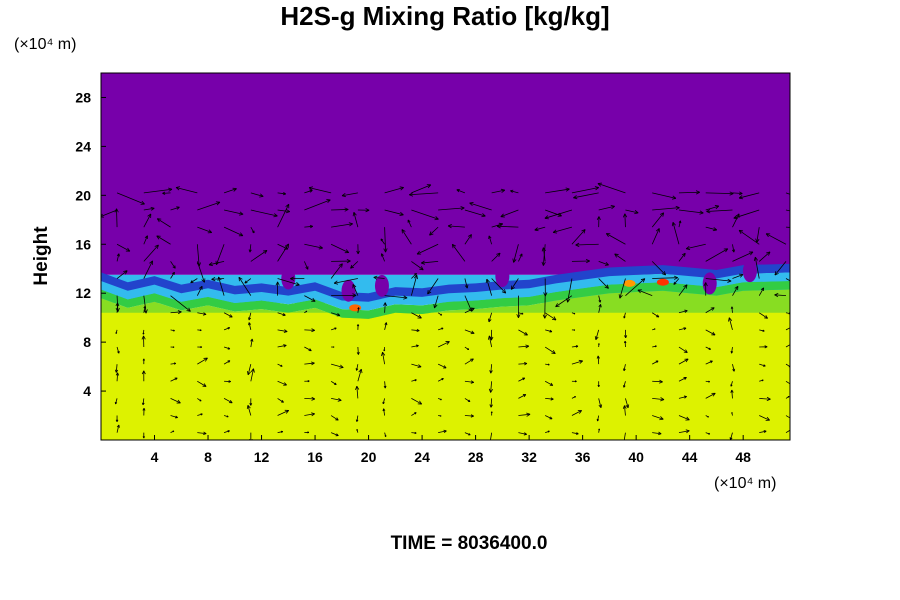 The width and height of the screenshot is (900, 600). What do you see at coordinates (583, 457) in the screenshot?
I see `x-tick-label: 36` at bounding box center [583, 457].